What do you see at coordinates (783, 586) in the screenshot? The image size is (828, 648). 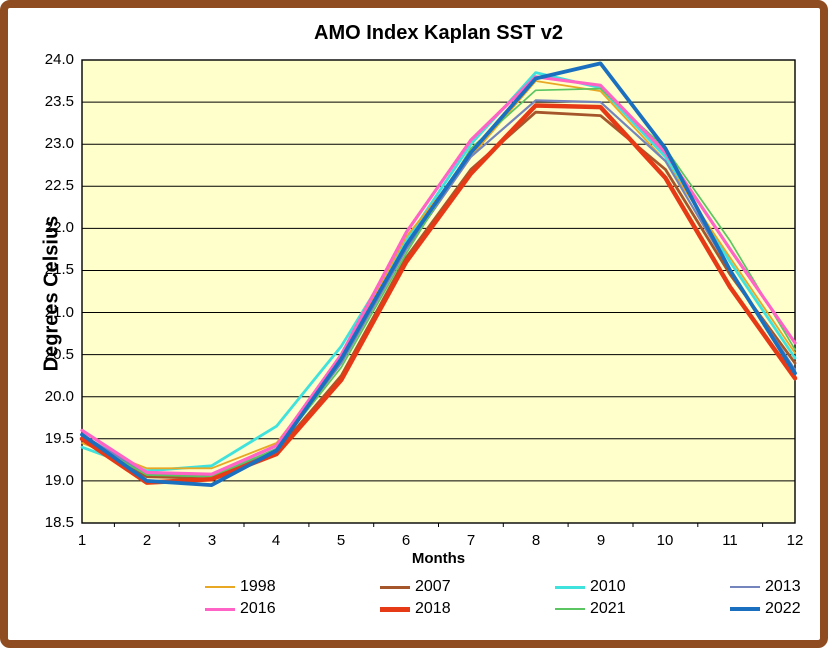 I see `legend-label: 2013` at bounding box center [783, 586].